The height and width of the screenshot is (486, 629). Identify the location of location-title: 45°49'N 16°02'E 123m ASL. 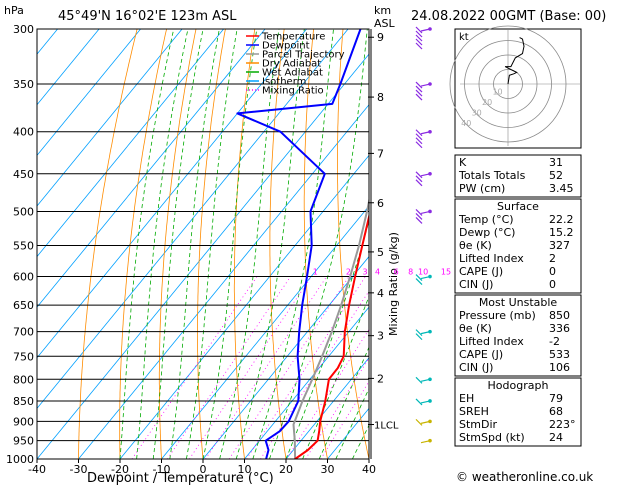
(147, 16).